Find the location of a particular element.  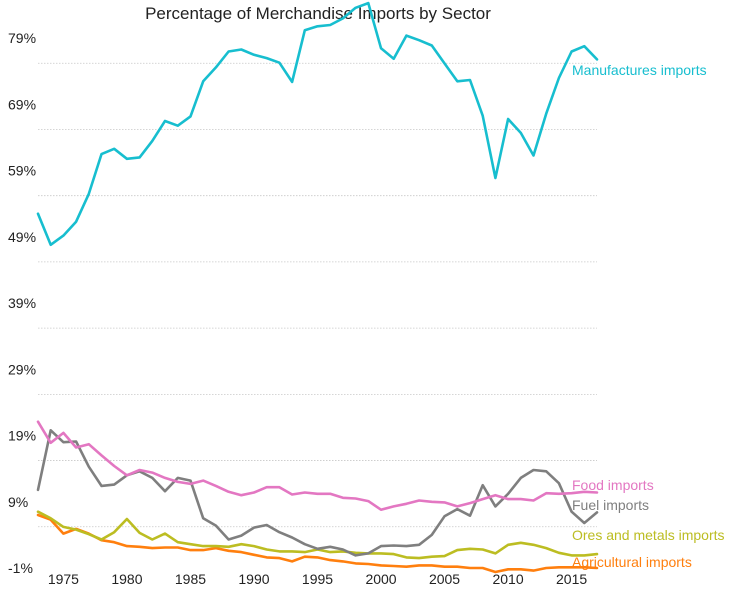

x-tick-label: 1995 is located at coordinates (317, 579).